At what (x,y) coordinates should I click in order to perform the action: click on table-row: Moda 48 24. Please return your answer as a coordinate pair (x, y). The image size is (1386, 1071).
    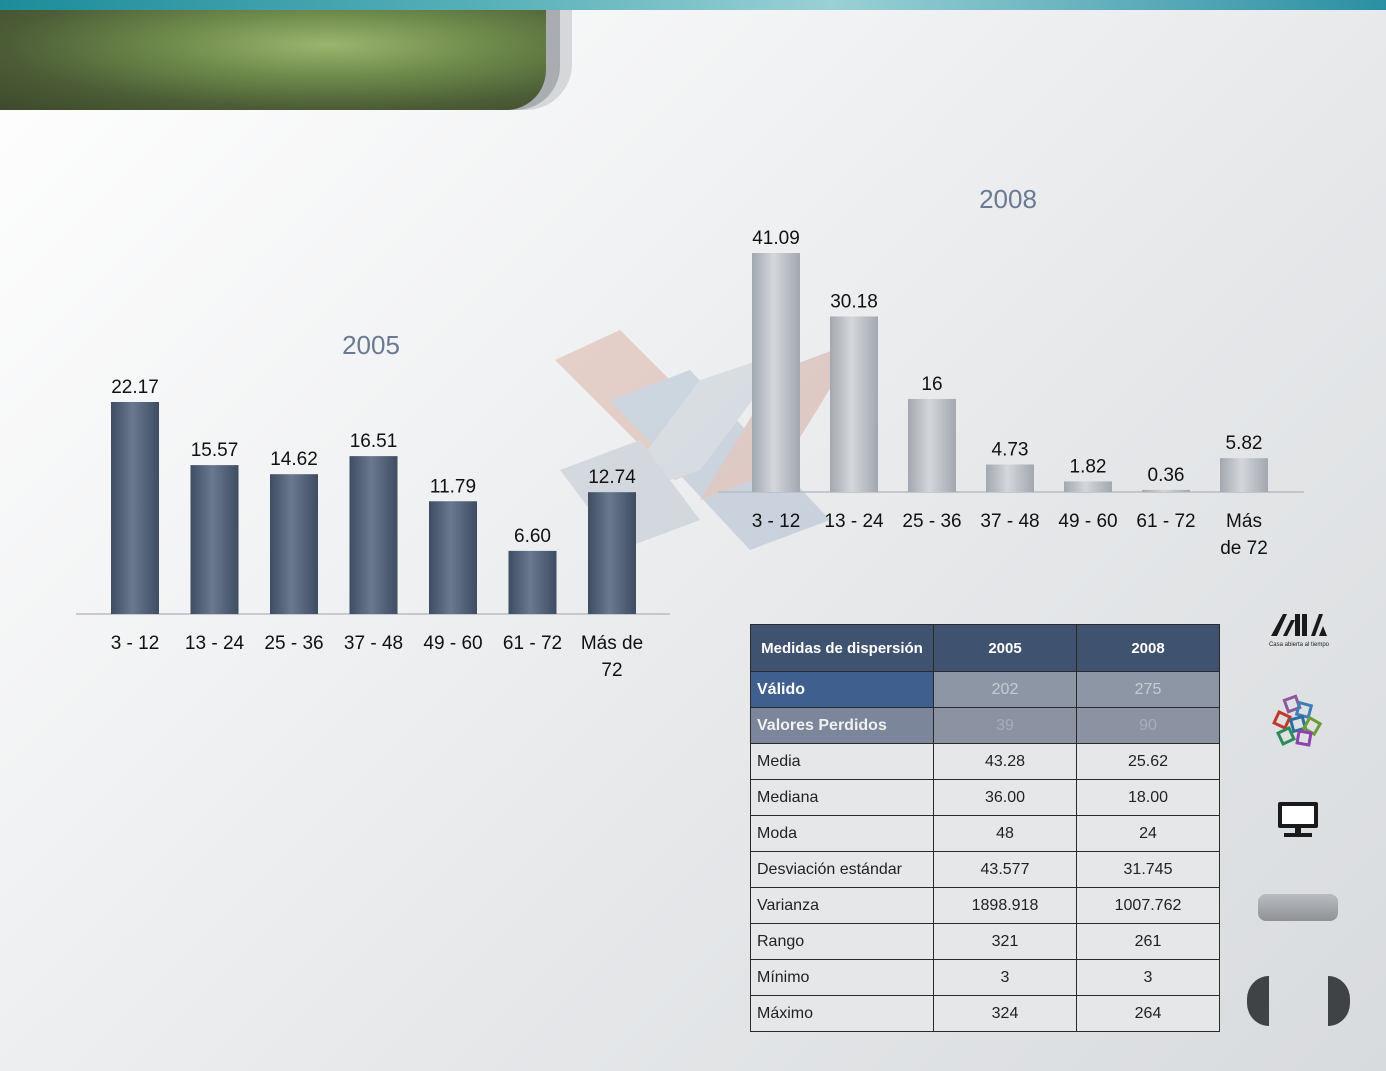
    Looking at the image, I should click on (985, 833).